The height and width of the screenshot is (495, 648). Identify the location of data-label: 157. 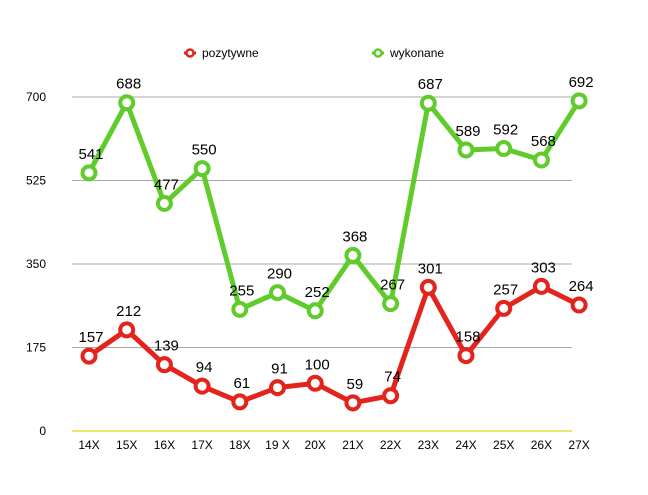
(90, 337).